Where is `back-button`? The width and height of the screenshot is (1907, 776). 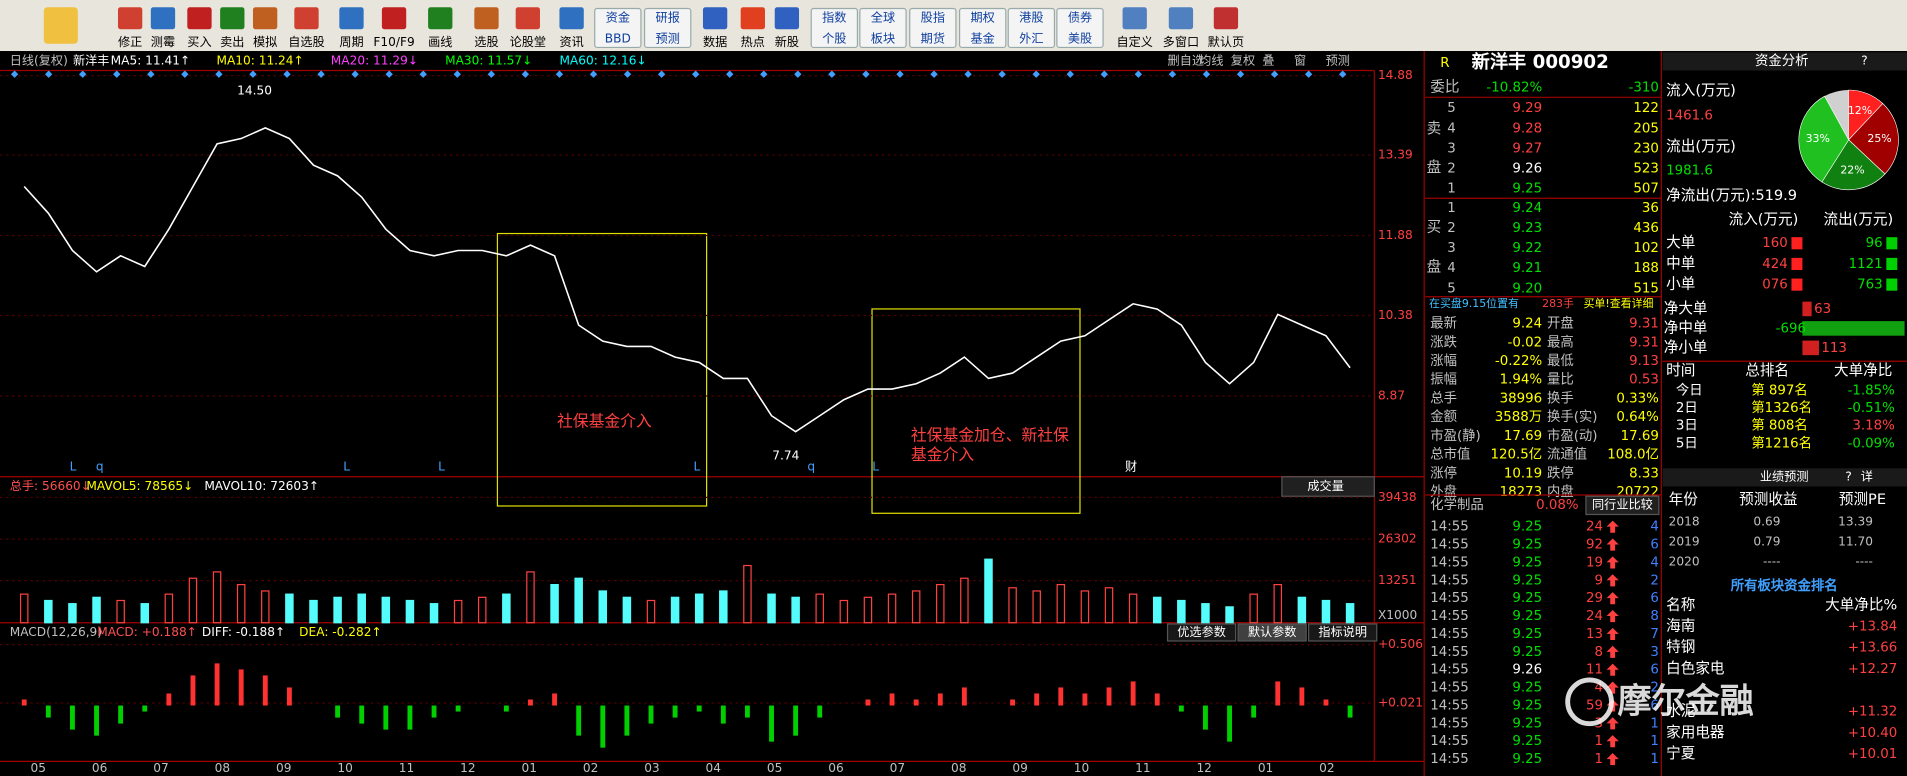 back-button is located at coordinates (60, 25).